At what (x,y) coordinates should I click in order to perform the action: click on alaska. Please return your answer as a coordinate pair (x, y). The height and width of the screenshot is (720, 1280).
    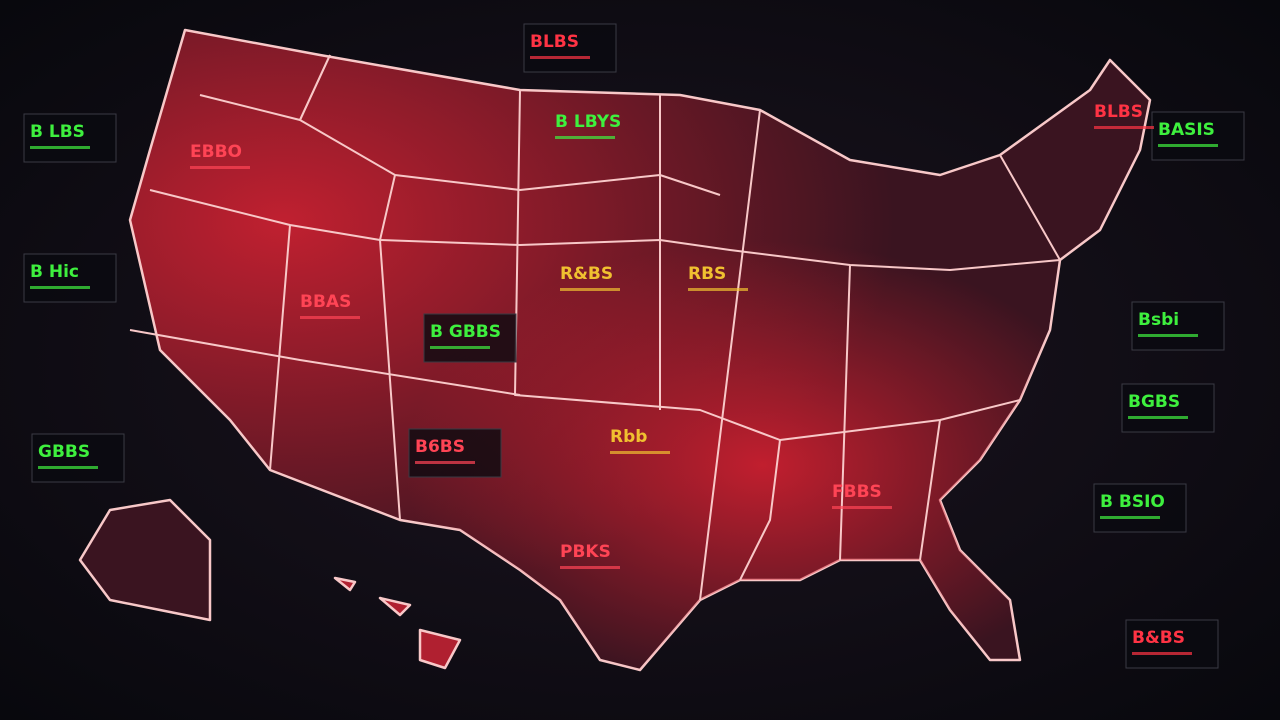
    Looking at the image, I should click on (145, 560).